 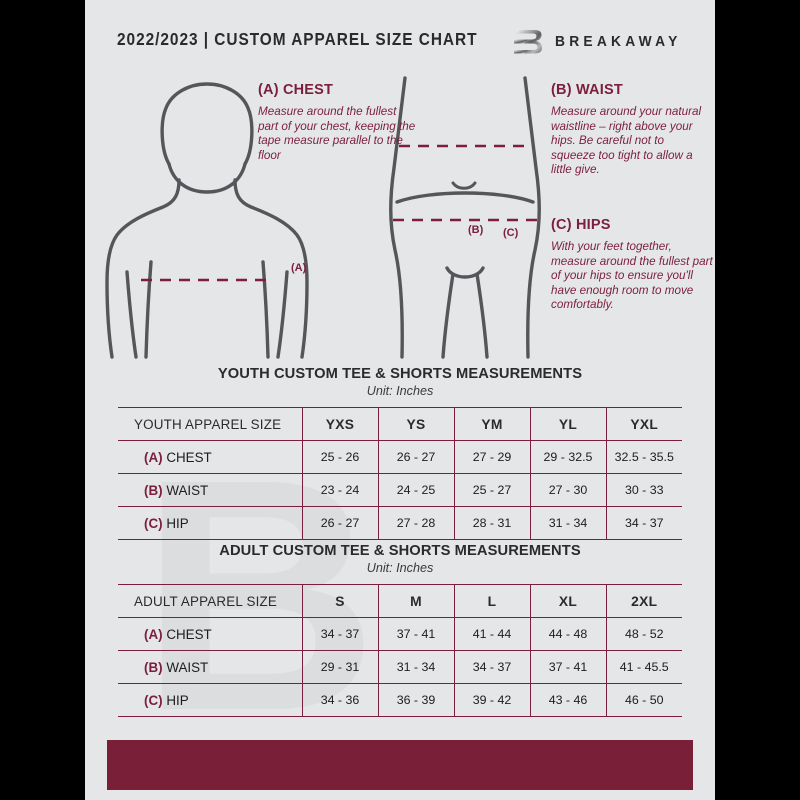 What do you see at coordinates (643, 601) in the screenshot?
I see `size-column-header: 2XL` at bounding box center [643, 601].